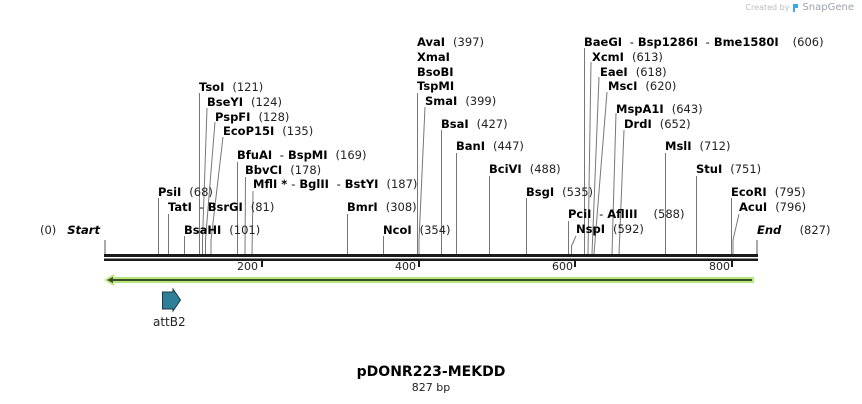 The width and height of the screenshot is (862, 404). What do you see at coordinates (435, 72) in the screenshot?
I see `site-label-bsobi: BsoBI` at bounding box center [435, 72].